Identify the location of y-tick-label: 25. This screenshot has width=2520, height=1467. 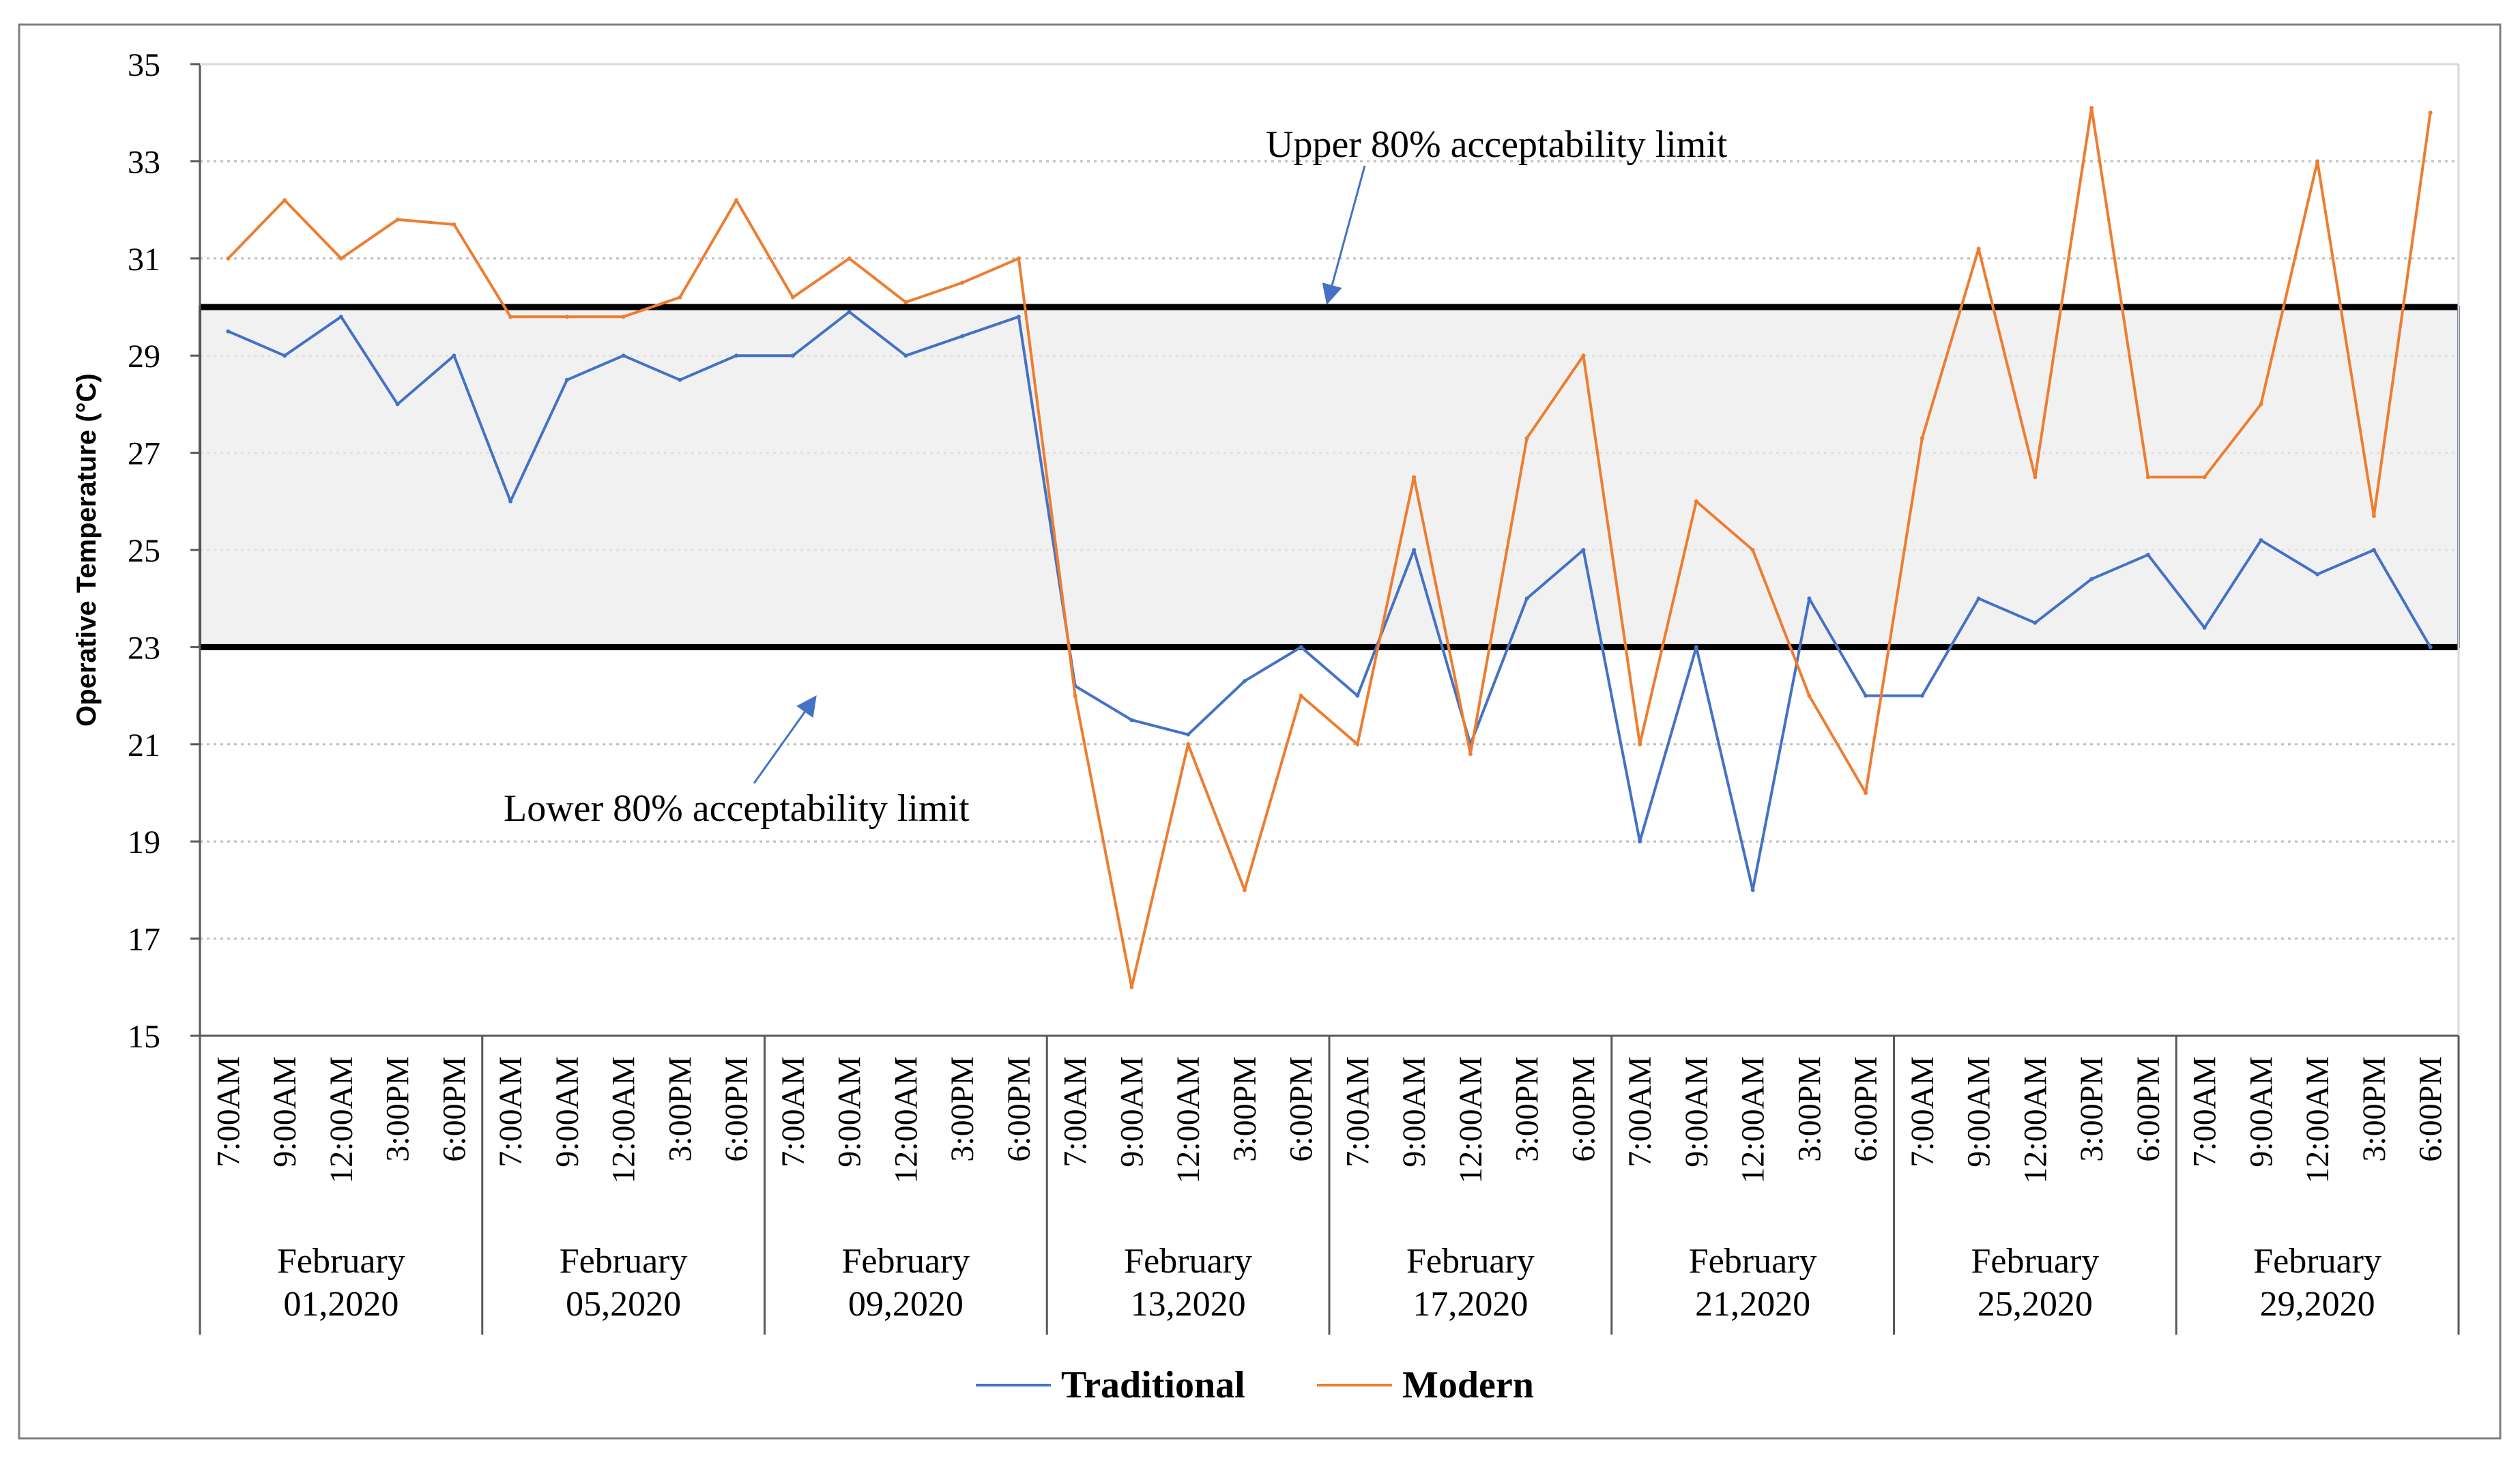
(144, 551).